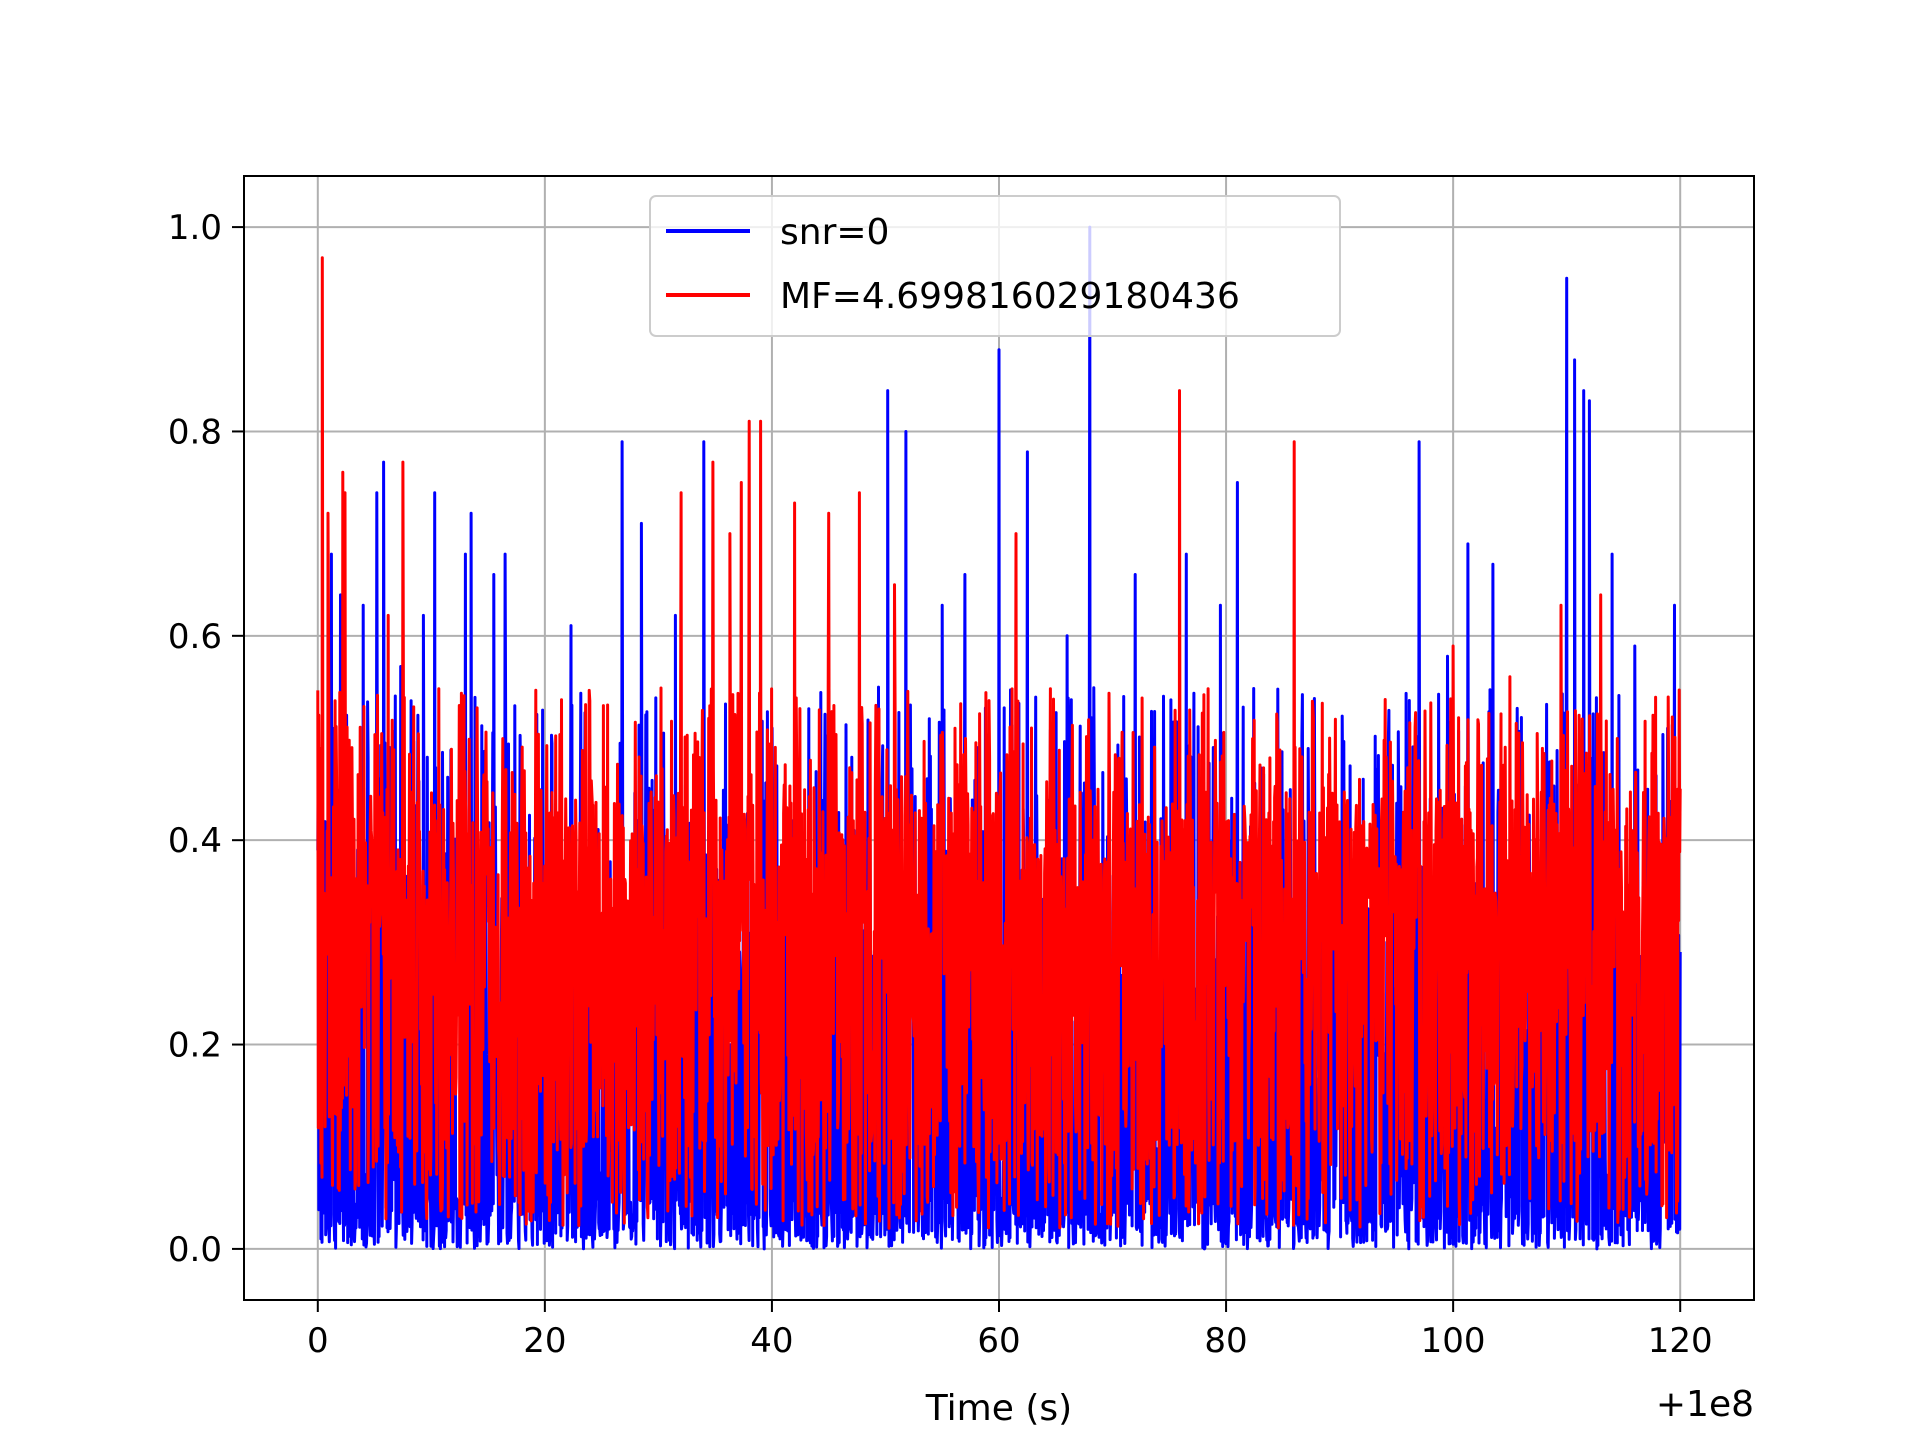  I want to click on x-tick-label: 60, so click(998, 1341).